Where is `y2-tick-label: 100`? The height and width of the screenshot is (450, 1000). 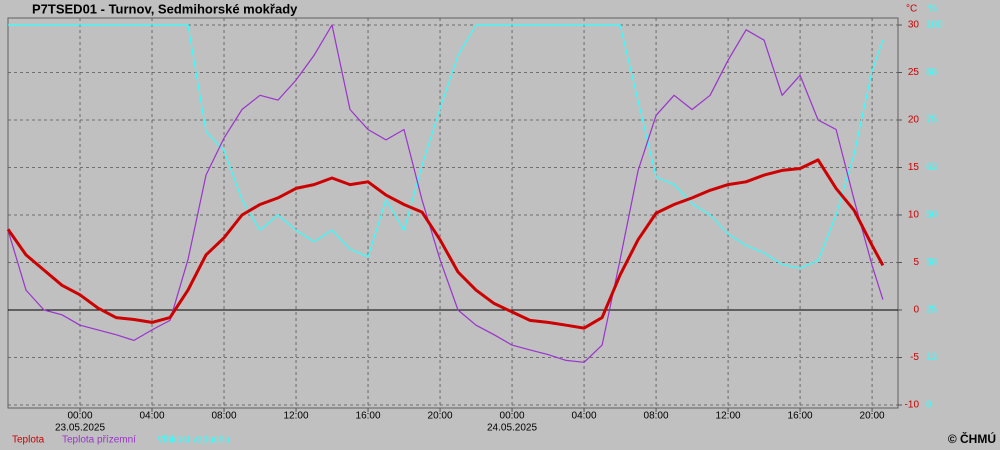 y2-tick-label: 100 is located at coordinates (934, 25).